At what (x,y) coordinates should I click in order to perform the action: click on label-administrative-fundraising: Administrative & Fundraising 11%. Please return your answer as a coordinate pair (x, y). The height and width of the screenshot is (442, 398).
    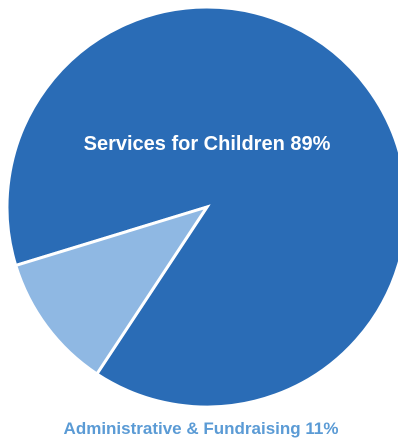
    Looking at the image, I should click on (201, 428).